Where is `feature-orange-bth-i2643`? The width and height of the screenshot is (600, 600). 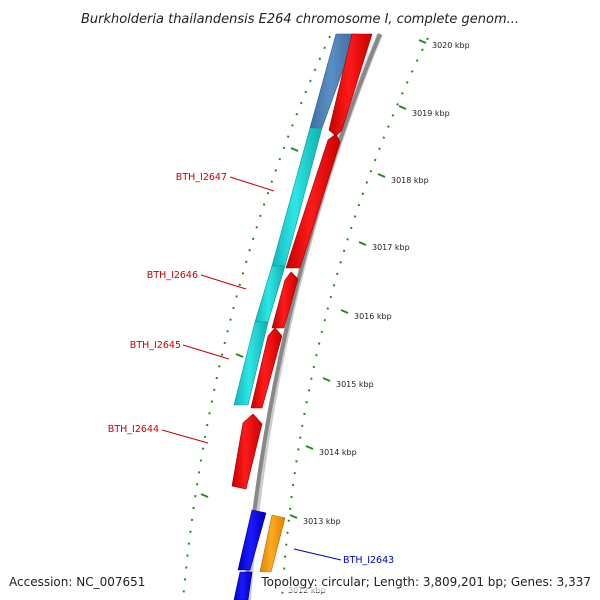 feature-orange-bth-i2643 is located at coordinates (272, 543).